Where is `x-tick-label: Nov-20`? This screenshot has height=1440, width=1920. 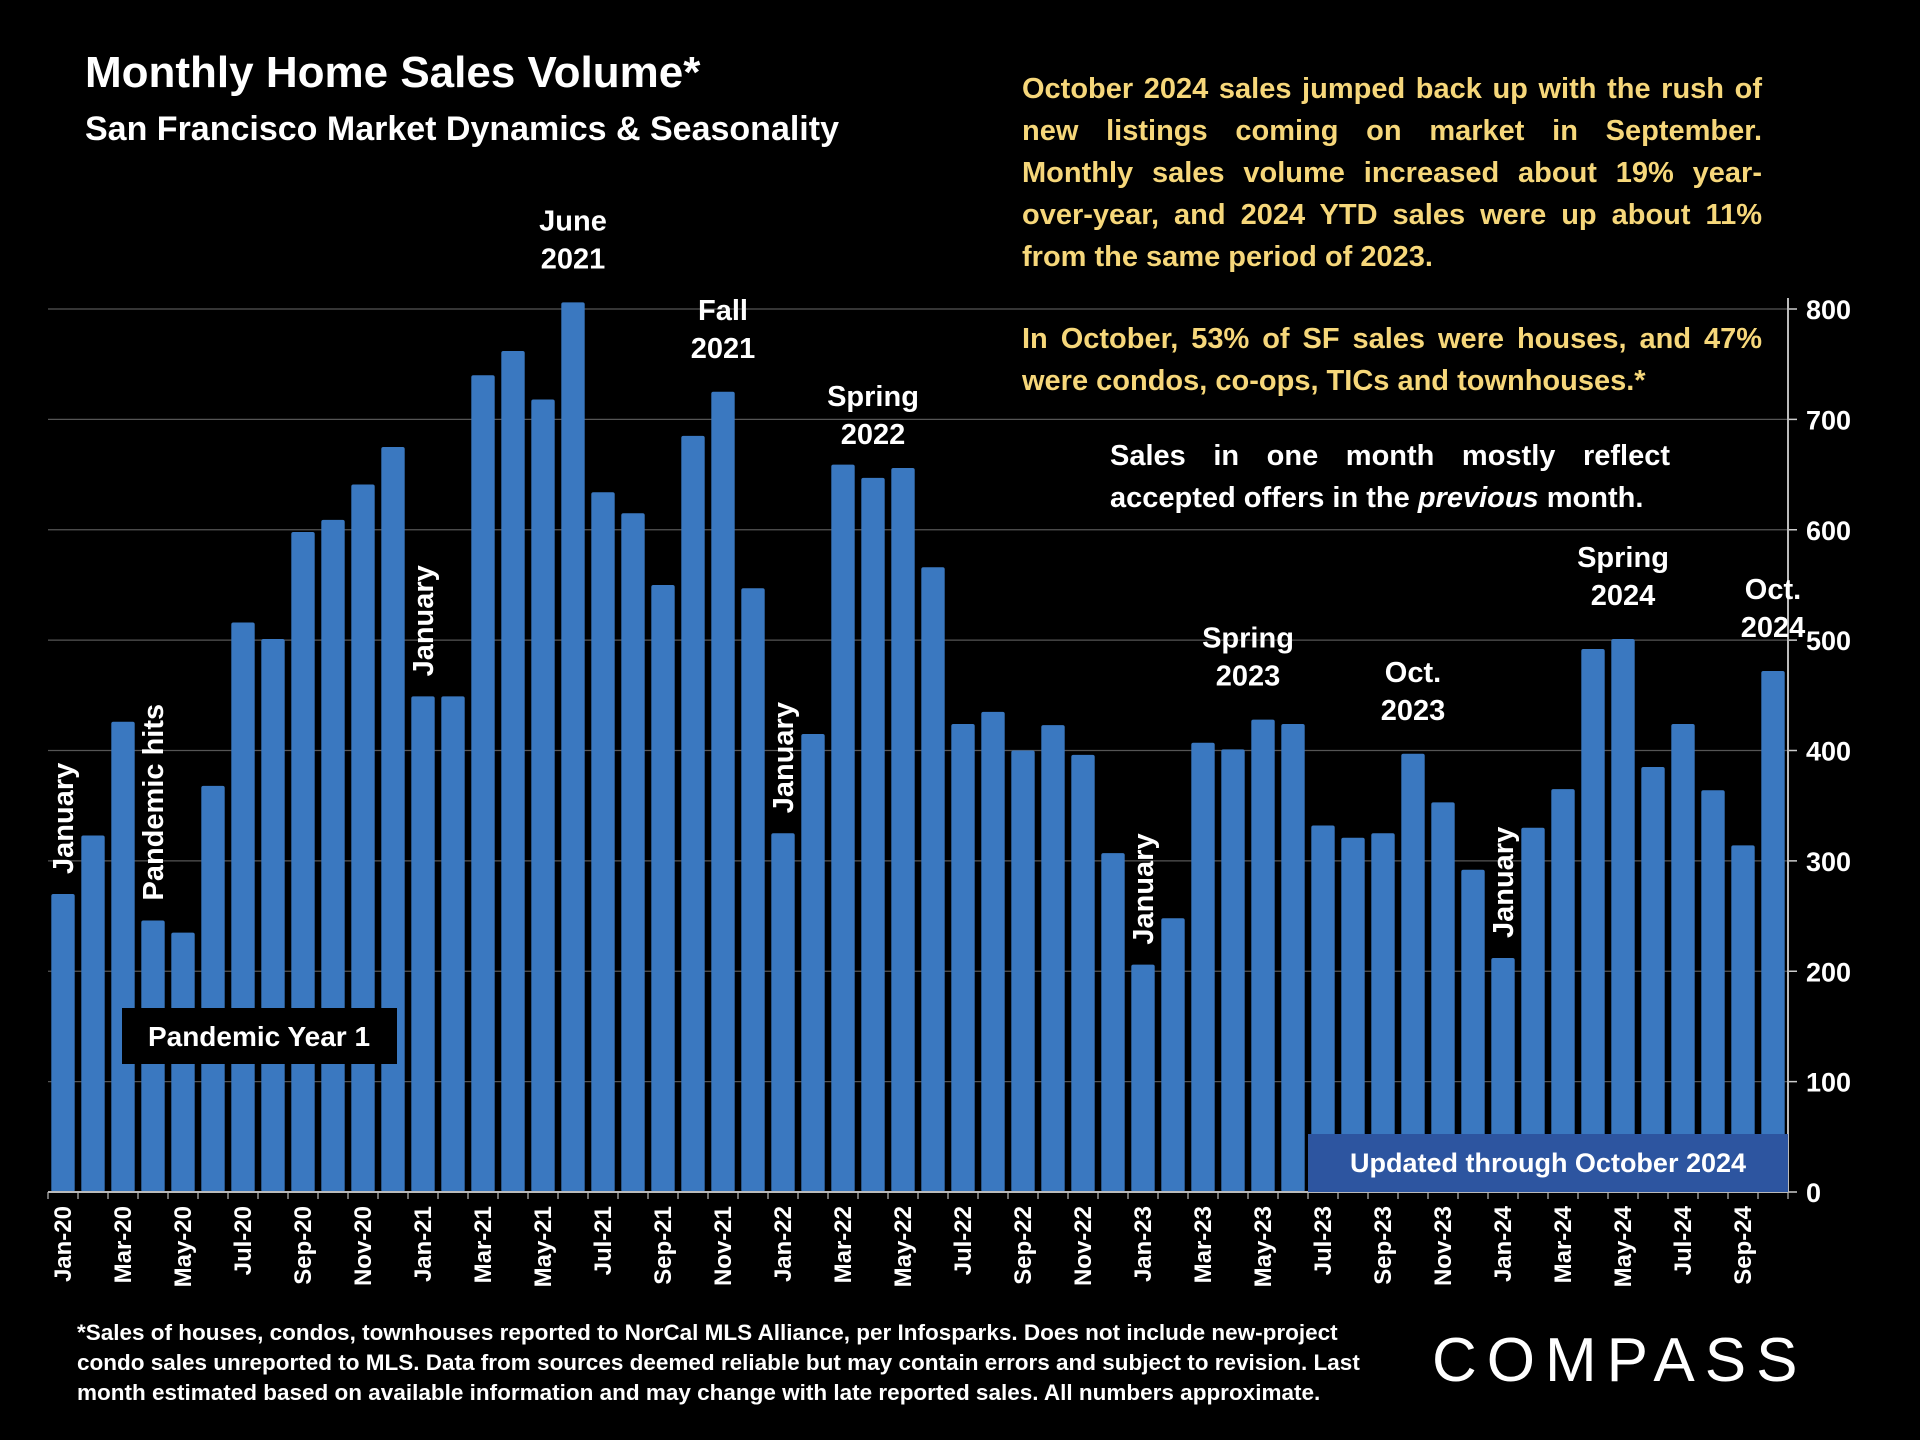
x-tick-label: Nov-20 is located at coordinates (363, 1246).